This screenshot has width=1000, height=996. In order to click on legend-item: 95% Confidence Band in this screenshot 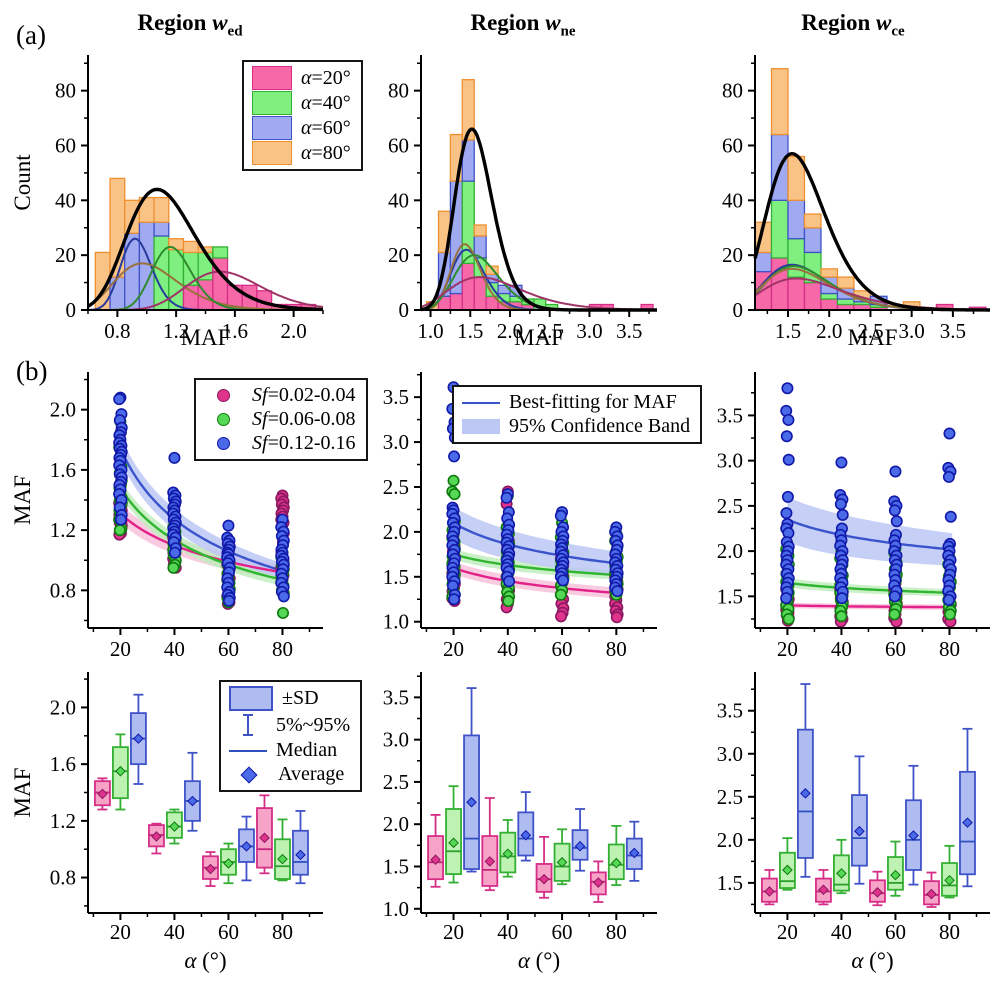, I will do `click(576, 426)`.